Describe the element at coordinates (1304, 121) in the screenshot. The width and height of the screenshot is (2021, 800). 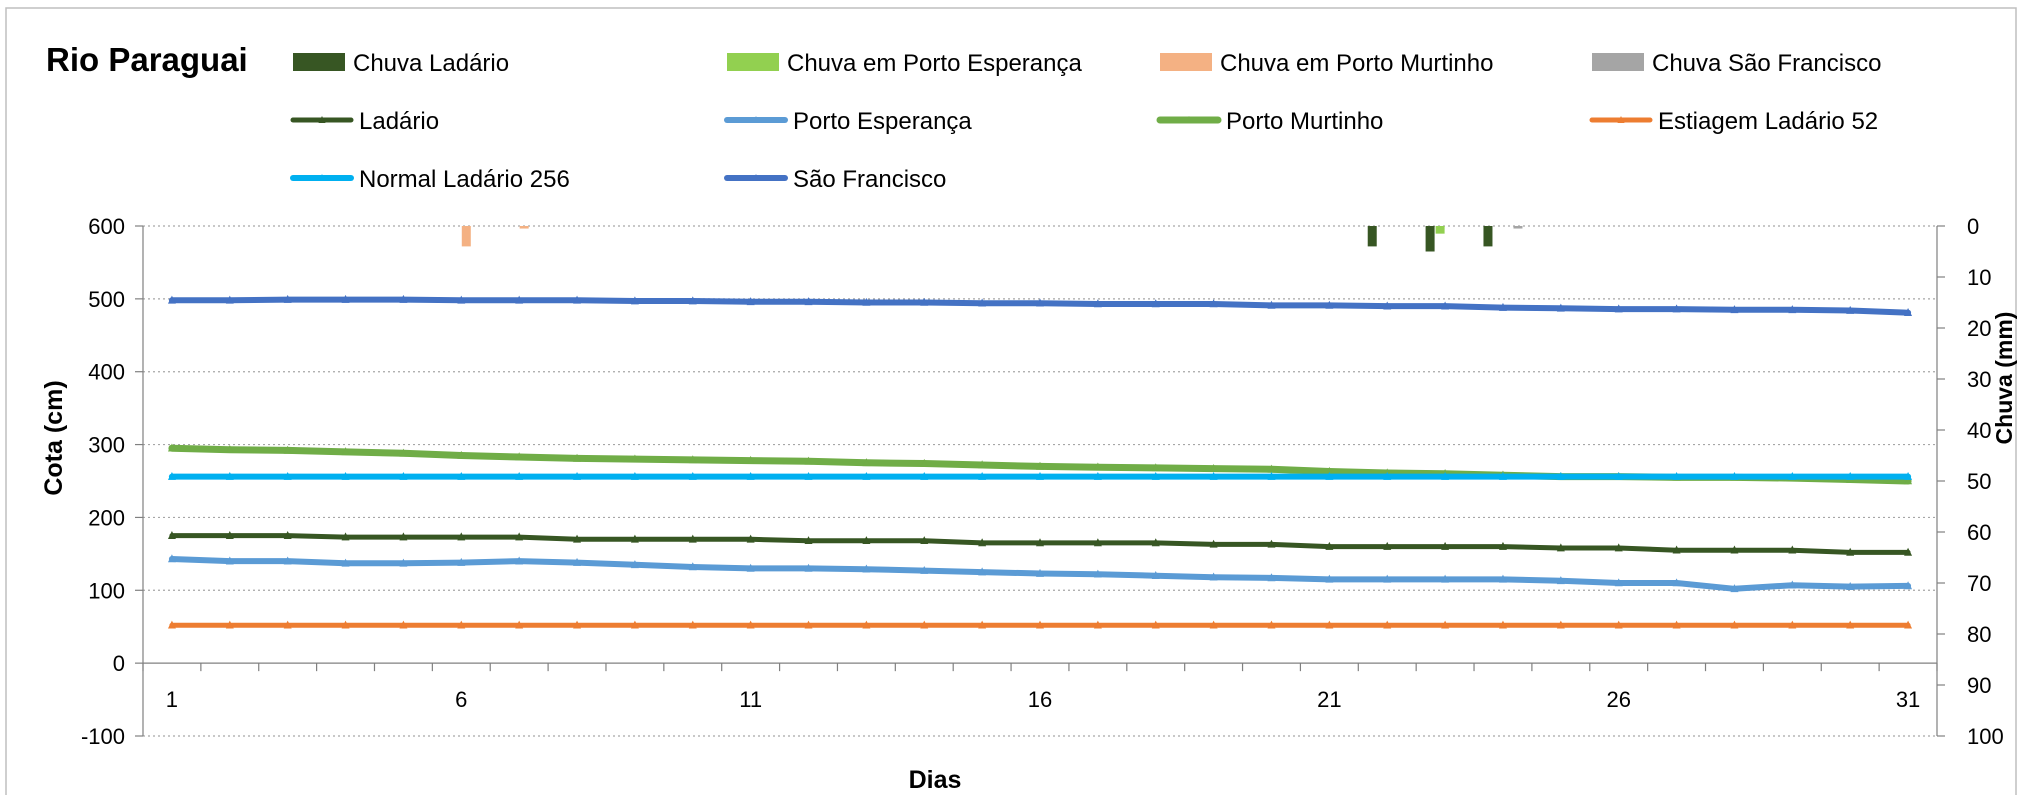
I see `legend-label: Porto Murtinho` at that location.